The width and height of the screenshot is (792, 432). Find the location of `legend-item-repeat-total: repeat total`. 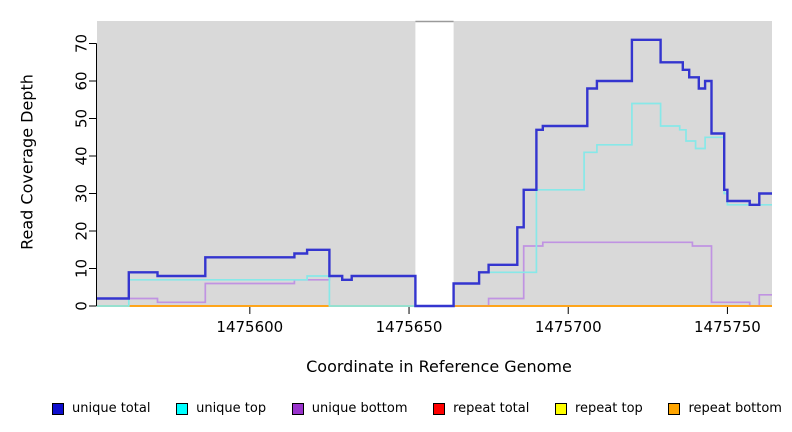

legend-item-repeat-total: repeat total is located at coordinates (481, 409).